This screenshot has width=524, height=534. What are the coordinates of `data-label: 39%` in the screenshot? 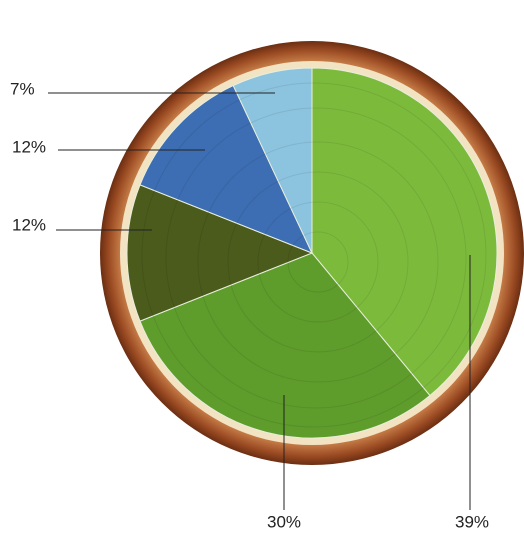 It's located at (472, 521).